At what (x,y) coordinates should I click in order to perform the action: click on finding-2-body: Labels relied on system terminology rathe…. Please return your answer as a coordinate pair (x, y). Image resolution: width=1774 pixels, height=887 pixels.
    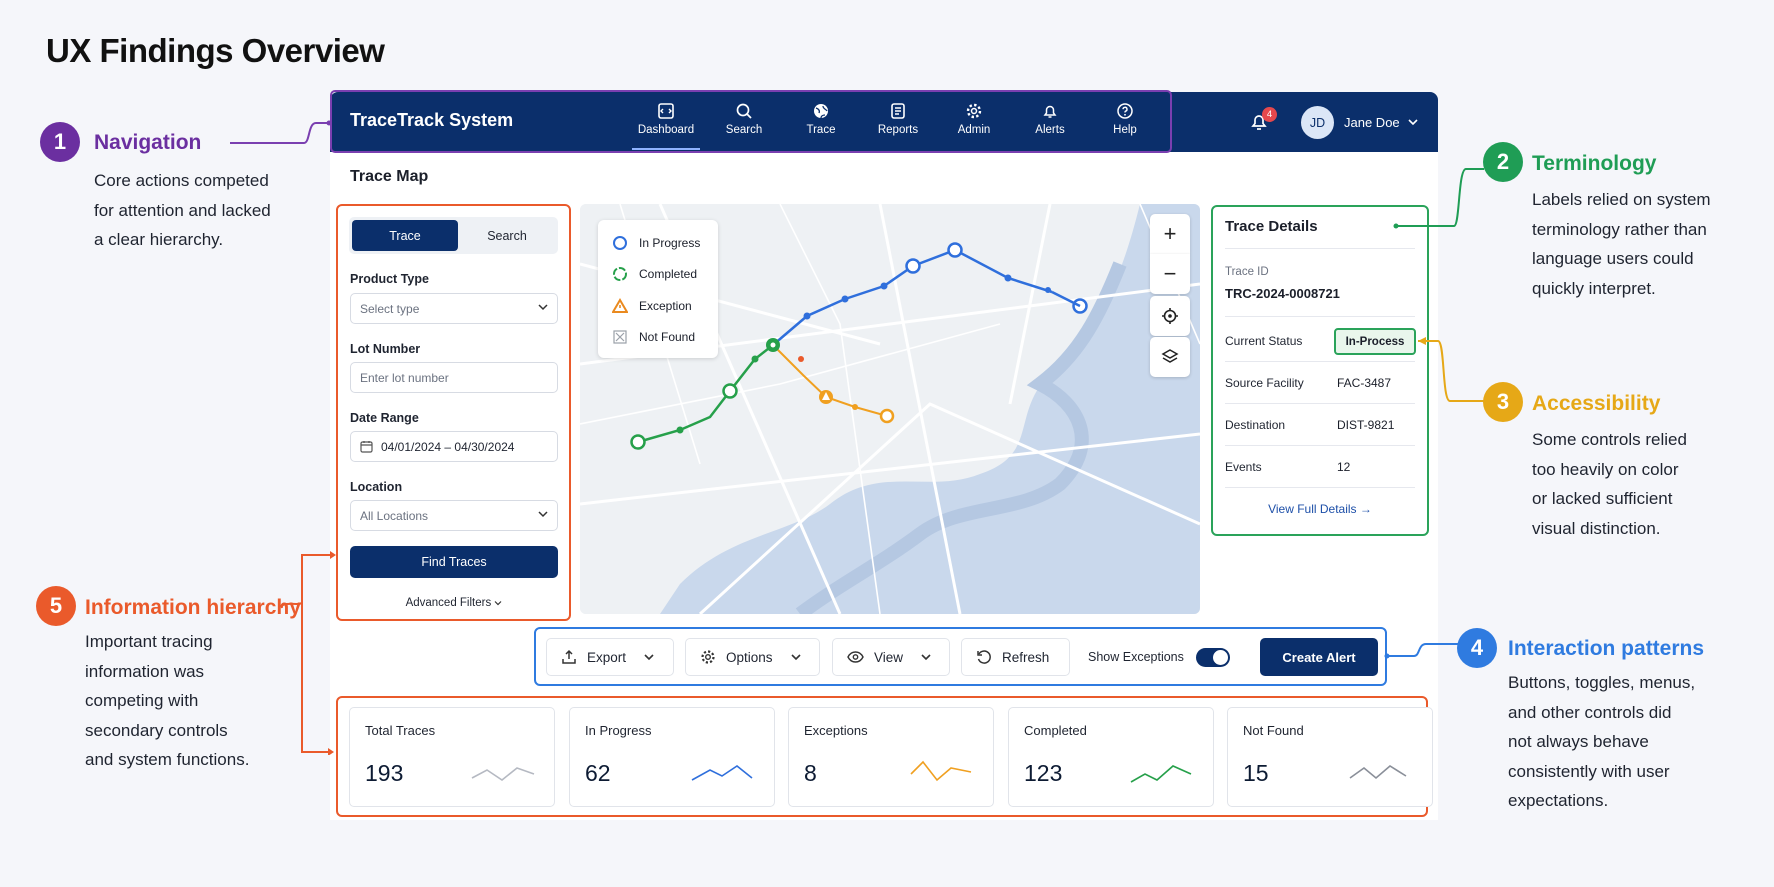
    Looking at the image, I should click on (1621, 244).